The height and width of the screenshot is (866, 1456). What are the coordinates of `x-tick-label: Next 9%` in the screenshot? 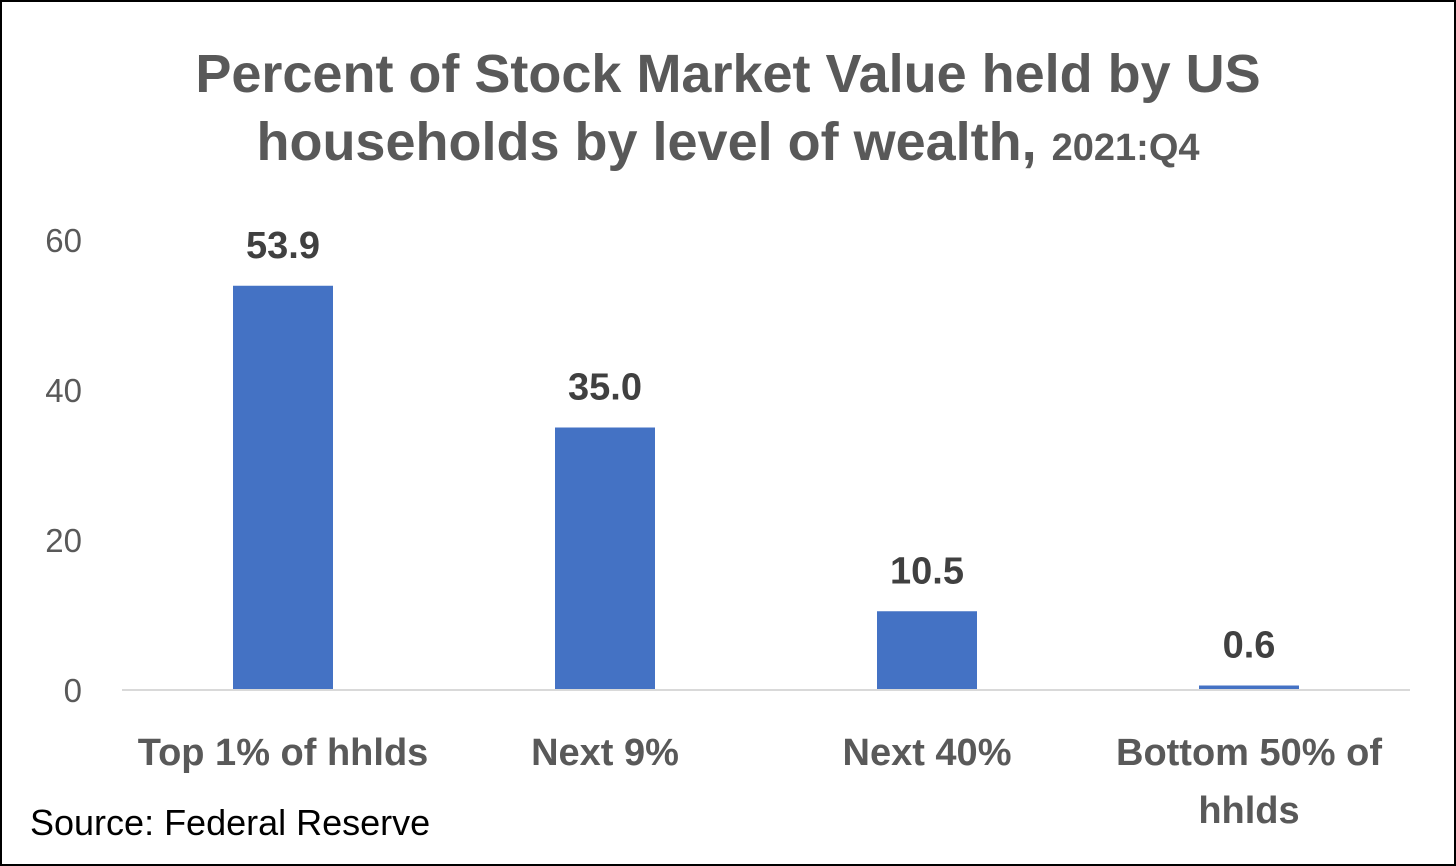 It's located at (605, 753).